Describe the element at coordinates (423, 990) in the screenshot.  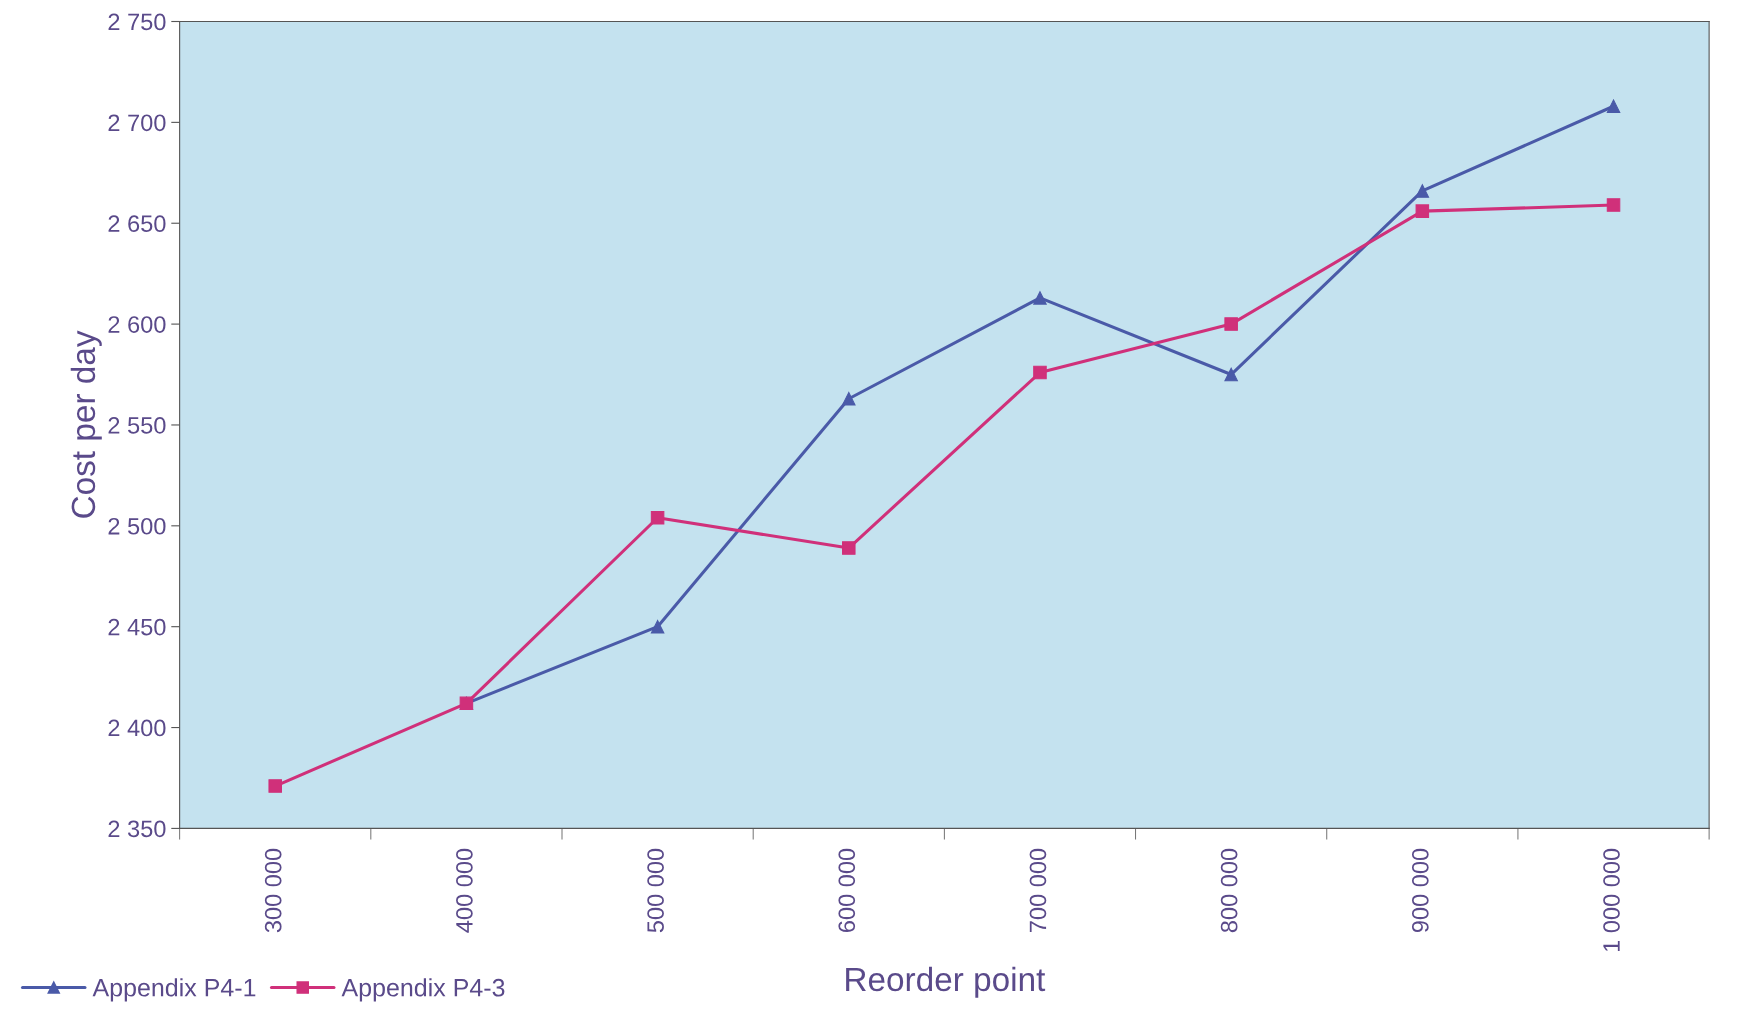
I see `legend-label: Appendix P4-3` at that location.